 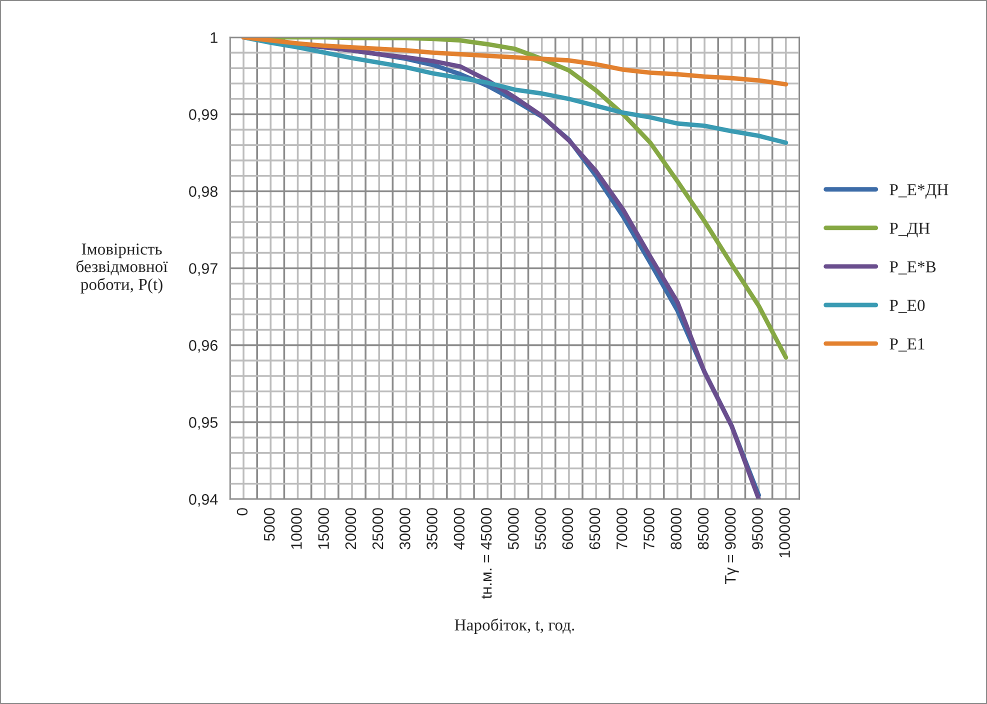 What do you see at coordinates (203, 269) in the screenshot?
I see `y-tick-label: 0,97` at bounding box center [203, 269].